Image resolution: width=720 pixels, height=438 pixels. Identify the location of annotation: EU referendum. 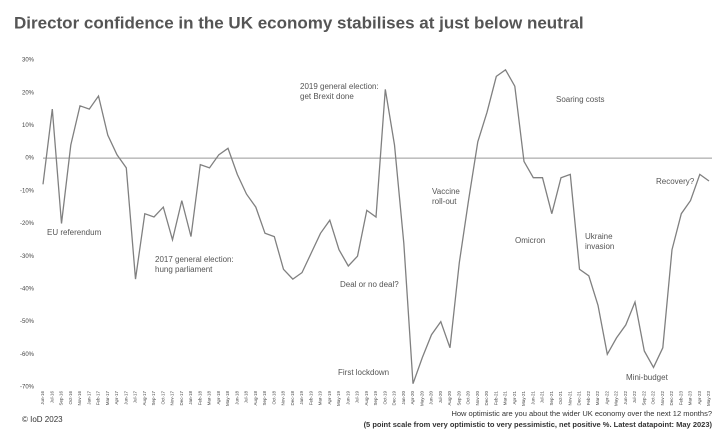
(74, 232).